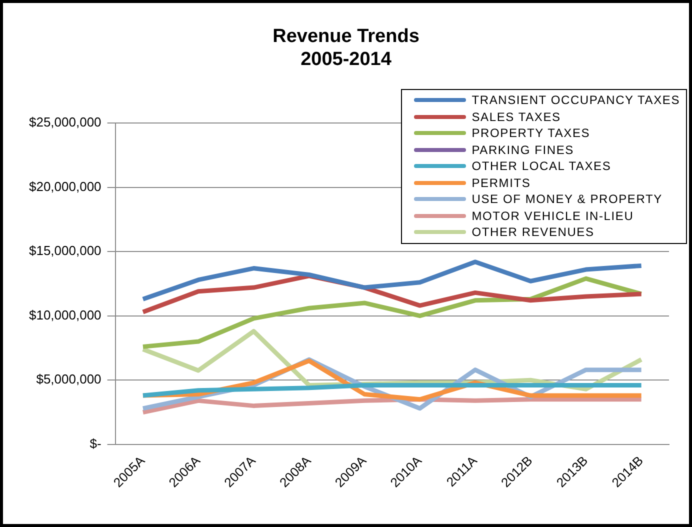  What do you see at coordinates (523, 149) in the screenshot?
I see `legend-label: PARKING FINES` at bounding box center [523, 149].